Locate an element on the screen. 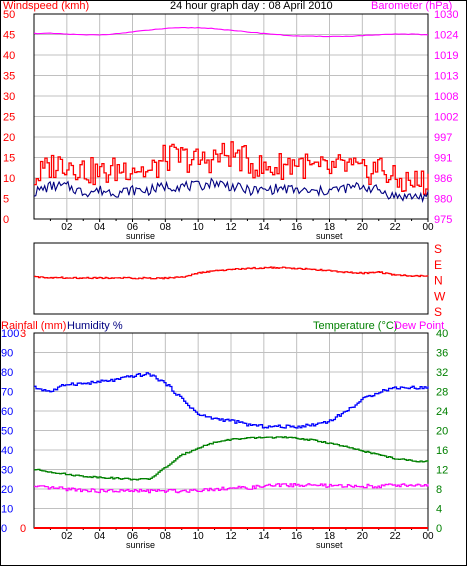  humidity-tick-label: 10 is located at coordinates (7, 510).